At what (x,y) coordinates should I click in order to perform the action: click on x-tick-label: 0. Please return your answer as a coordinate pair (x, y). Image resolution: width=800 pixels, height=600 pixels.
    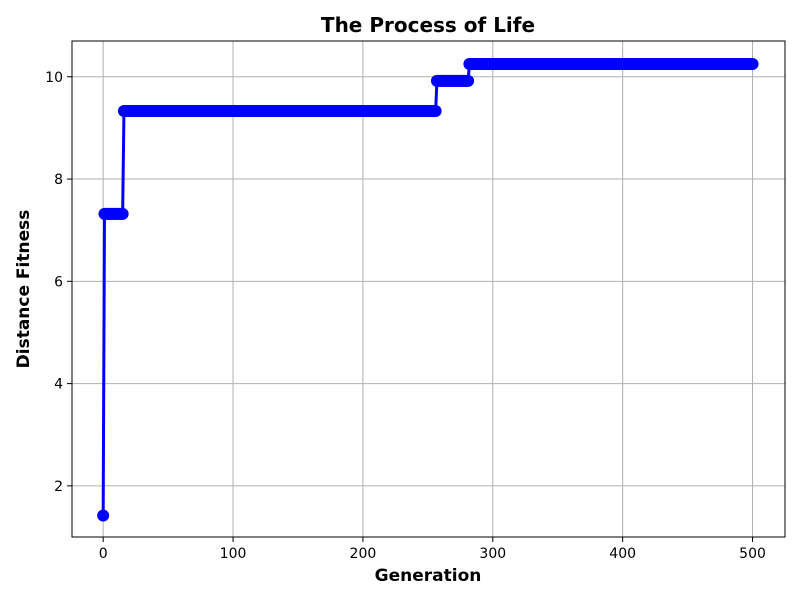
    Looking at the image, I should click on (103, 554).